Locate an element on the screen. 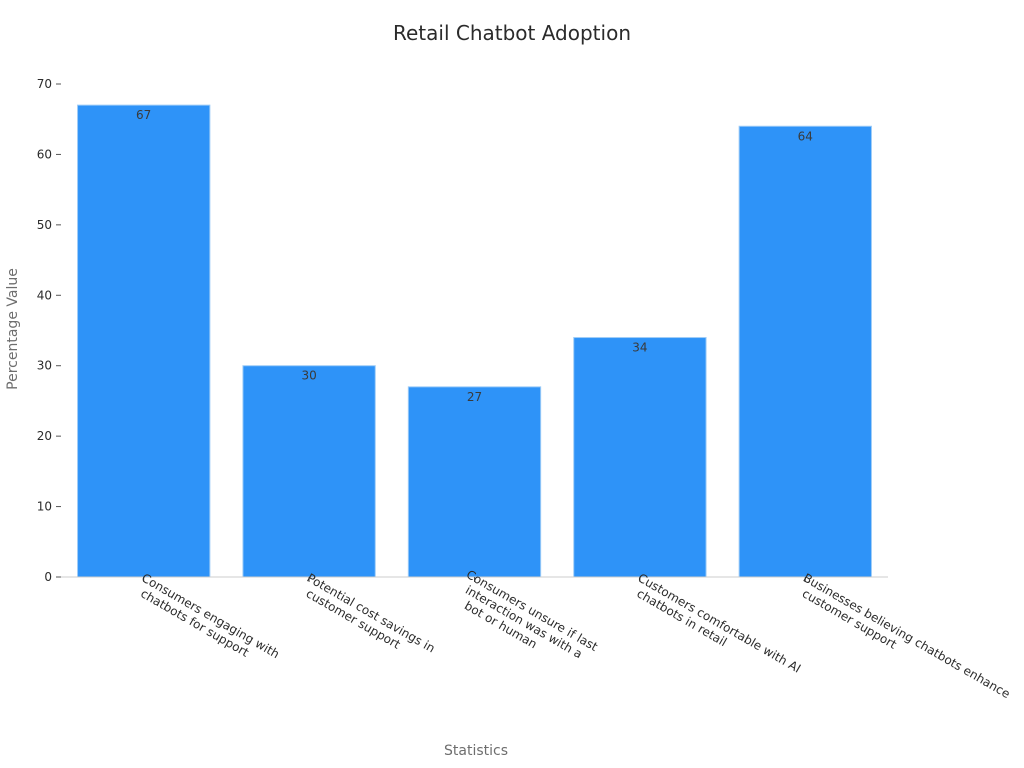 The height and width of the screenshot is (768, 1024). y-tick-label: 70 is located at coordinates (44, 84).